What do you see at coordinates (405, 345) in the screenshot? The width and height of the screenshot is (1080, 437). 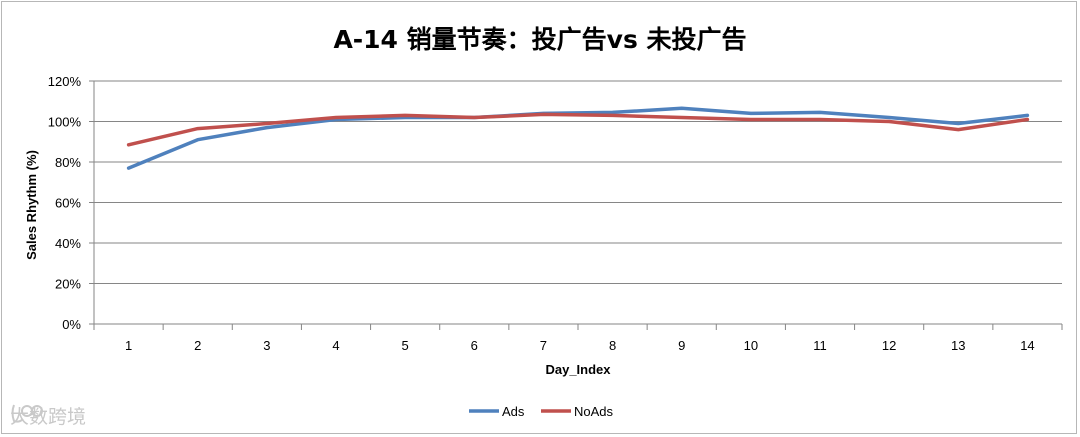 I see `x-tick-label: 5` at bounding box center [405, 345].